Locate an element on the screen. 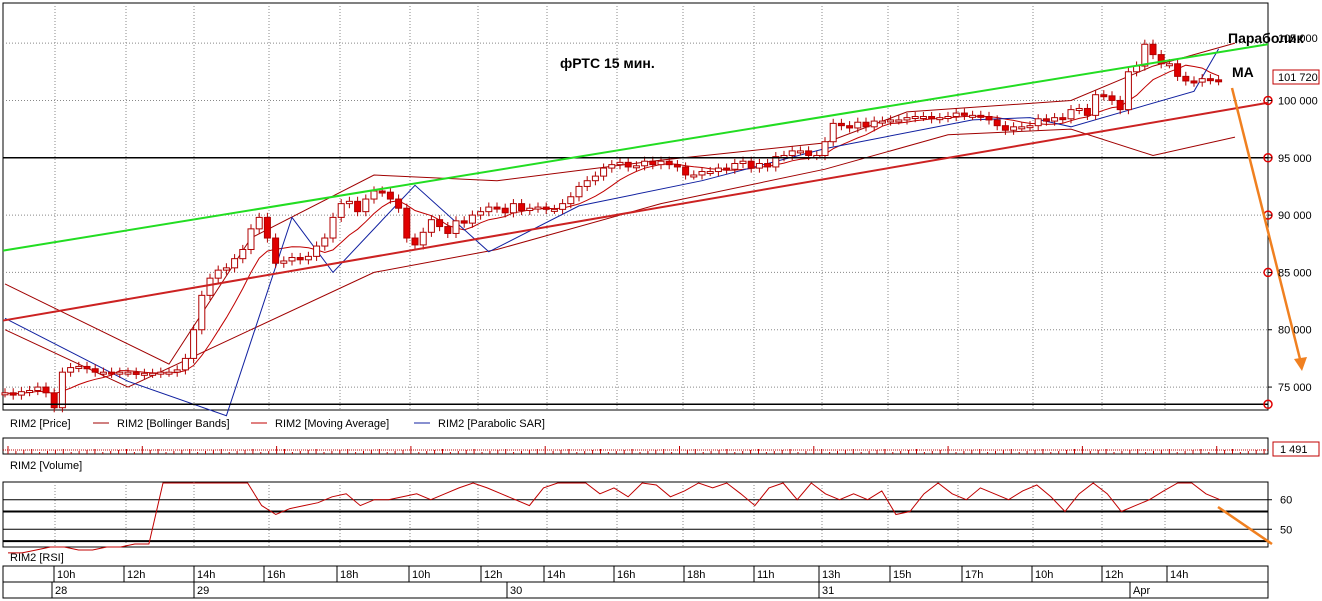  rsi-tick-label: 50 is located at coordinates (1286, 530).